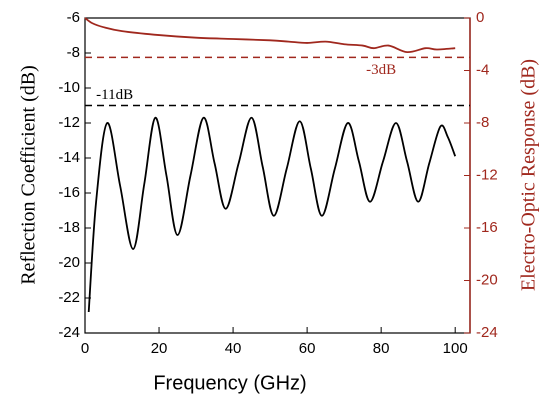  Describe the element at coordinates (381, 348) in the screenshot. I see `x-tick-label: 80` at that location.